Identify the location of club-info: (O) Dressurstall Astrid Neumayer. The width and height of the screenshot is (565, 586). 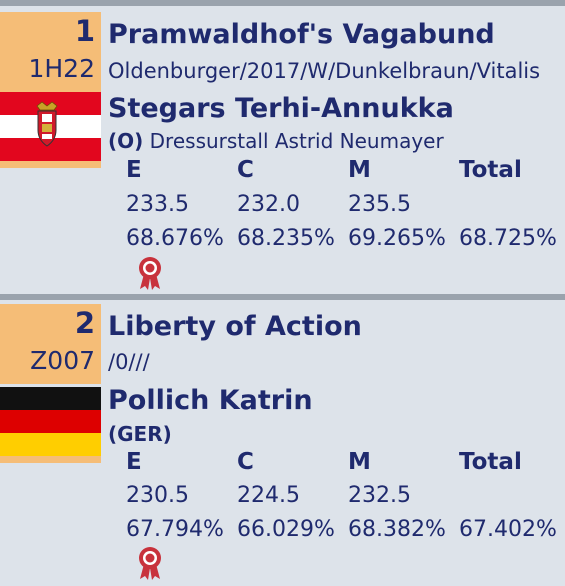
(276, 141).